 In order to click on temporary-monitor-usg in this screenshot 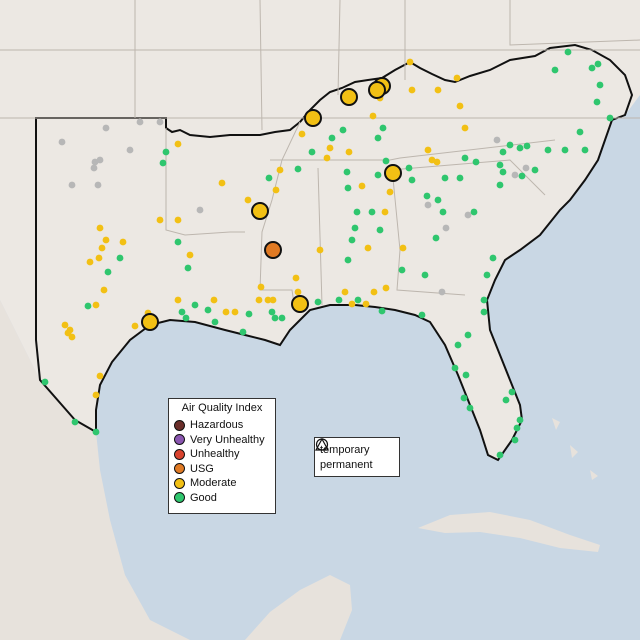, I will do `click(273, 250)`.